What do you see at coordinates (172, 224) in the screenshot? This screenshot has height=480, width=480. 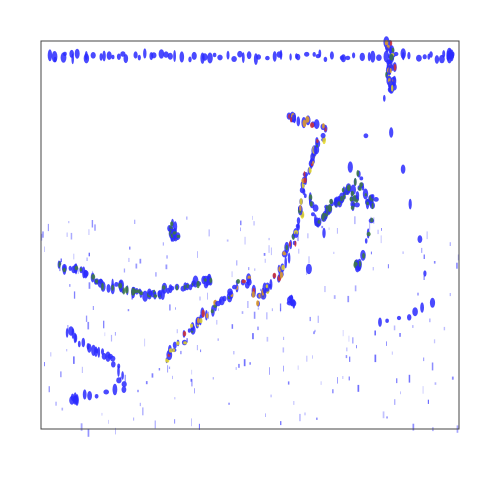 I see `heat-cell-left-isolated` at bounding box center [172, 224].